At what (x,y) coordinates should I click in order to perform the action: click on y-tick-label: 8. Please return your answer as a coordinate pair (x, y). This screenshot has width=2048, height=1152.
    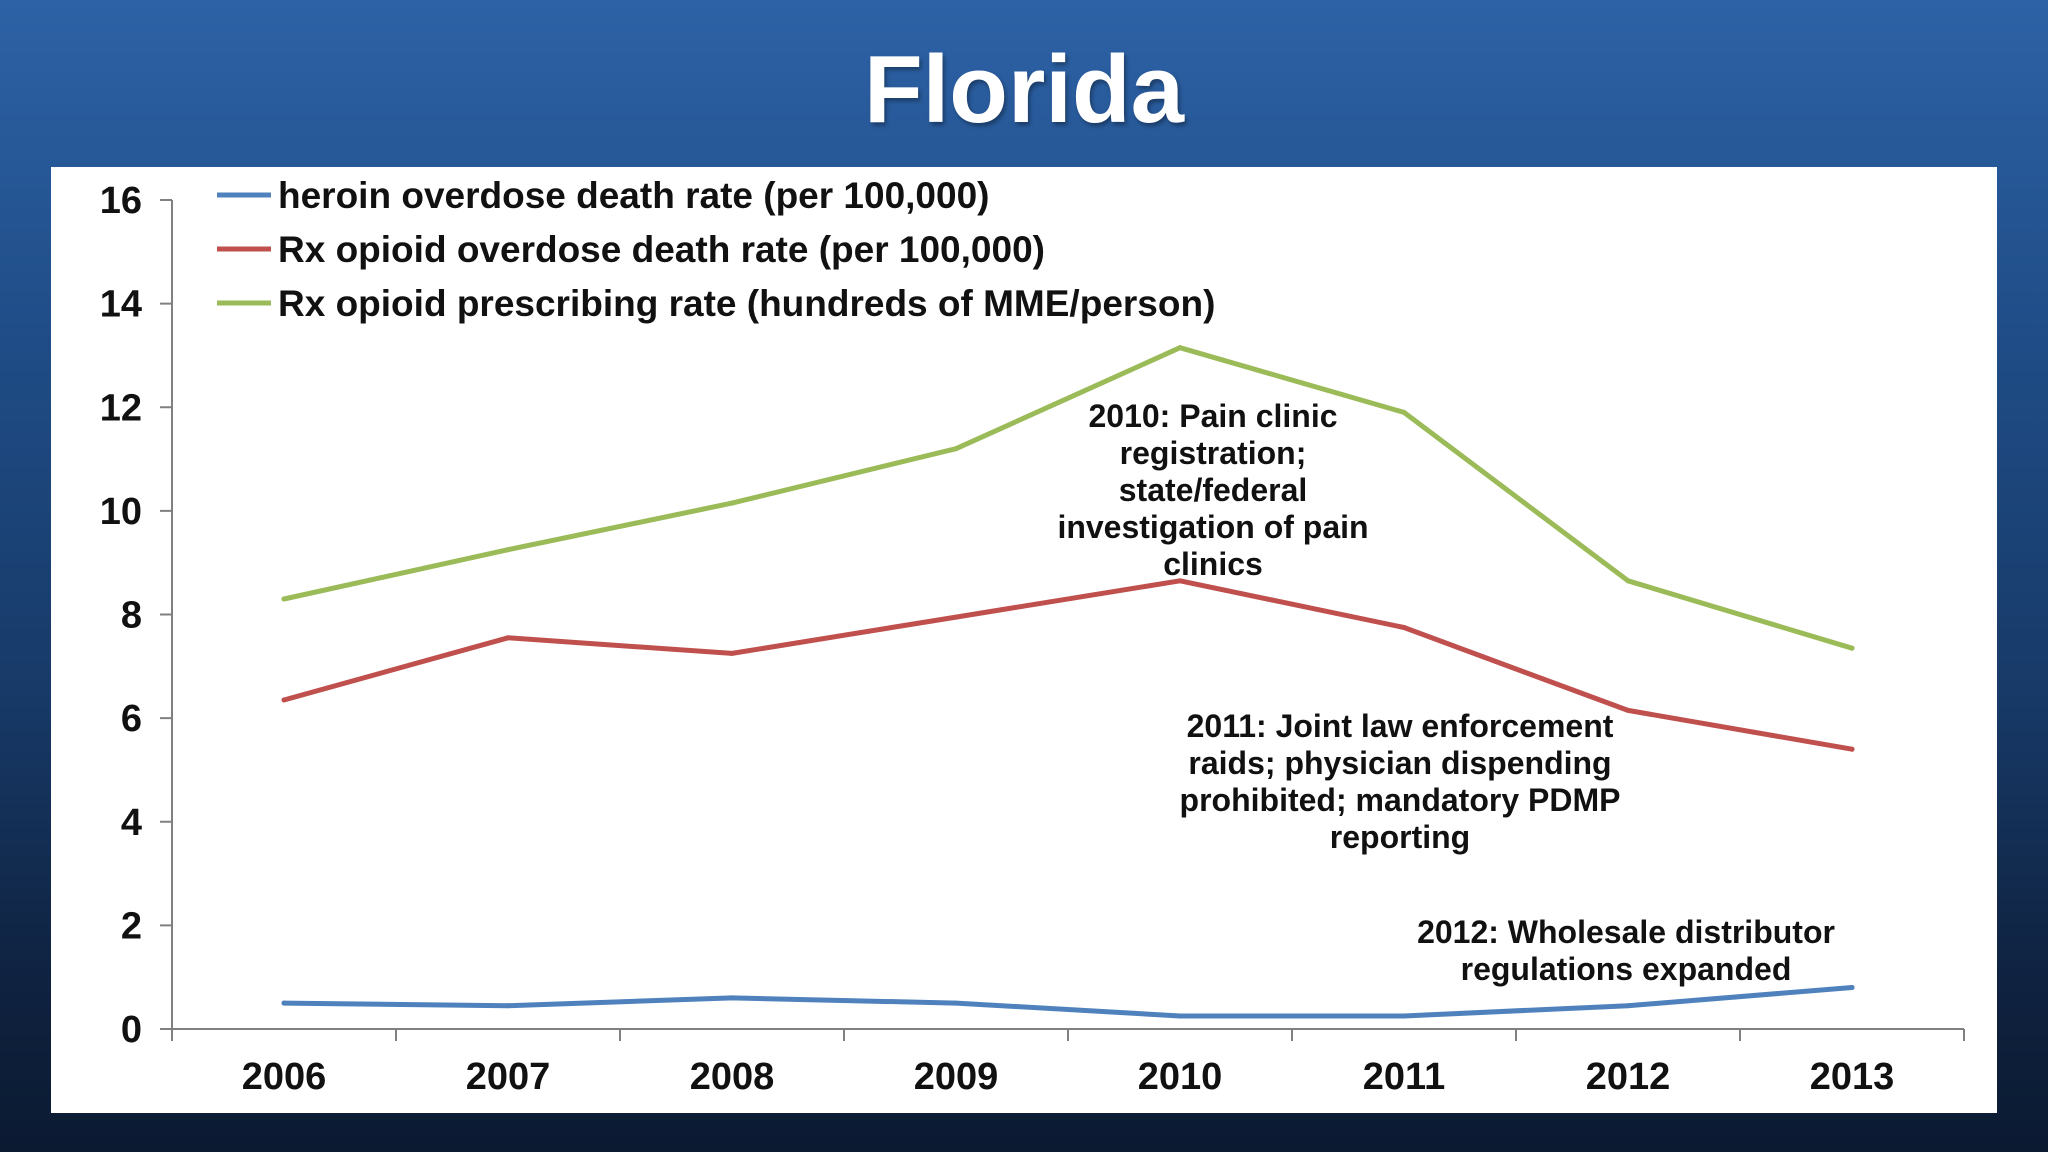
    Looking at the image, I should click on (131, 616).